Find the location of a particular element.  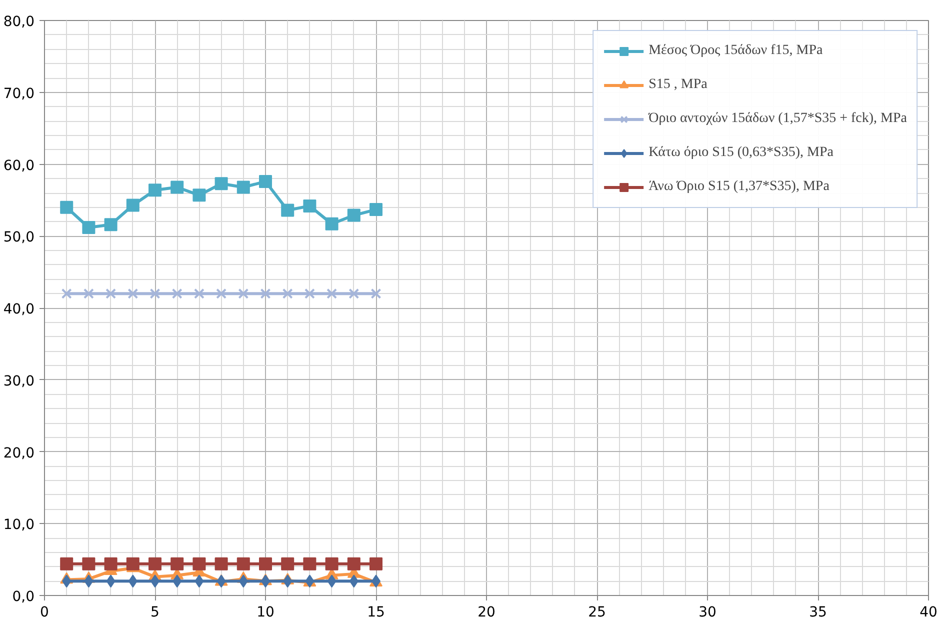

legend-label: Όριο αντοχών 15άδων (1,57*S35 + fck), MPa is located at coordinates (777, 119).